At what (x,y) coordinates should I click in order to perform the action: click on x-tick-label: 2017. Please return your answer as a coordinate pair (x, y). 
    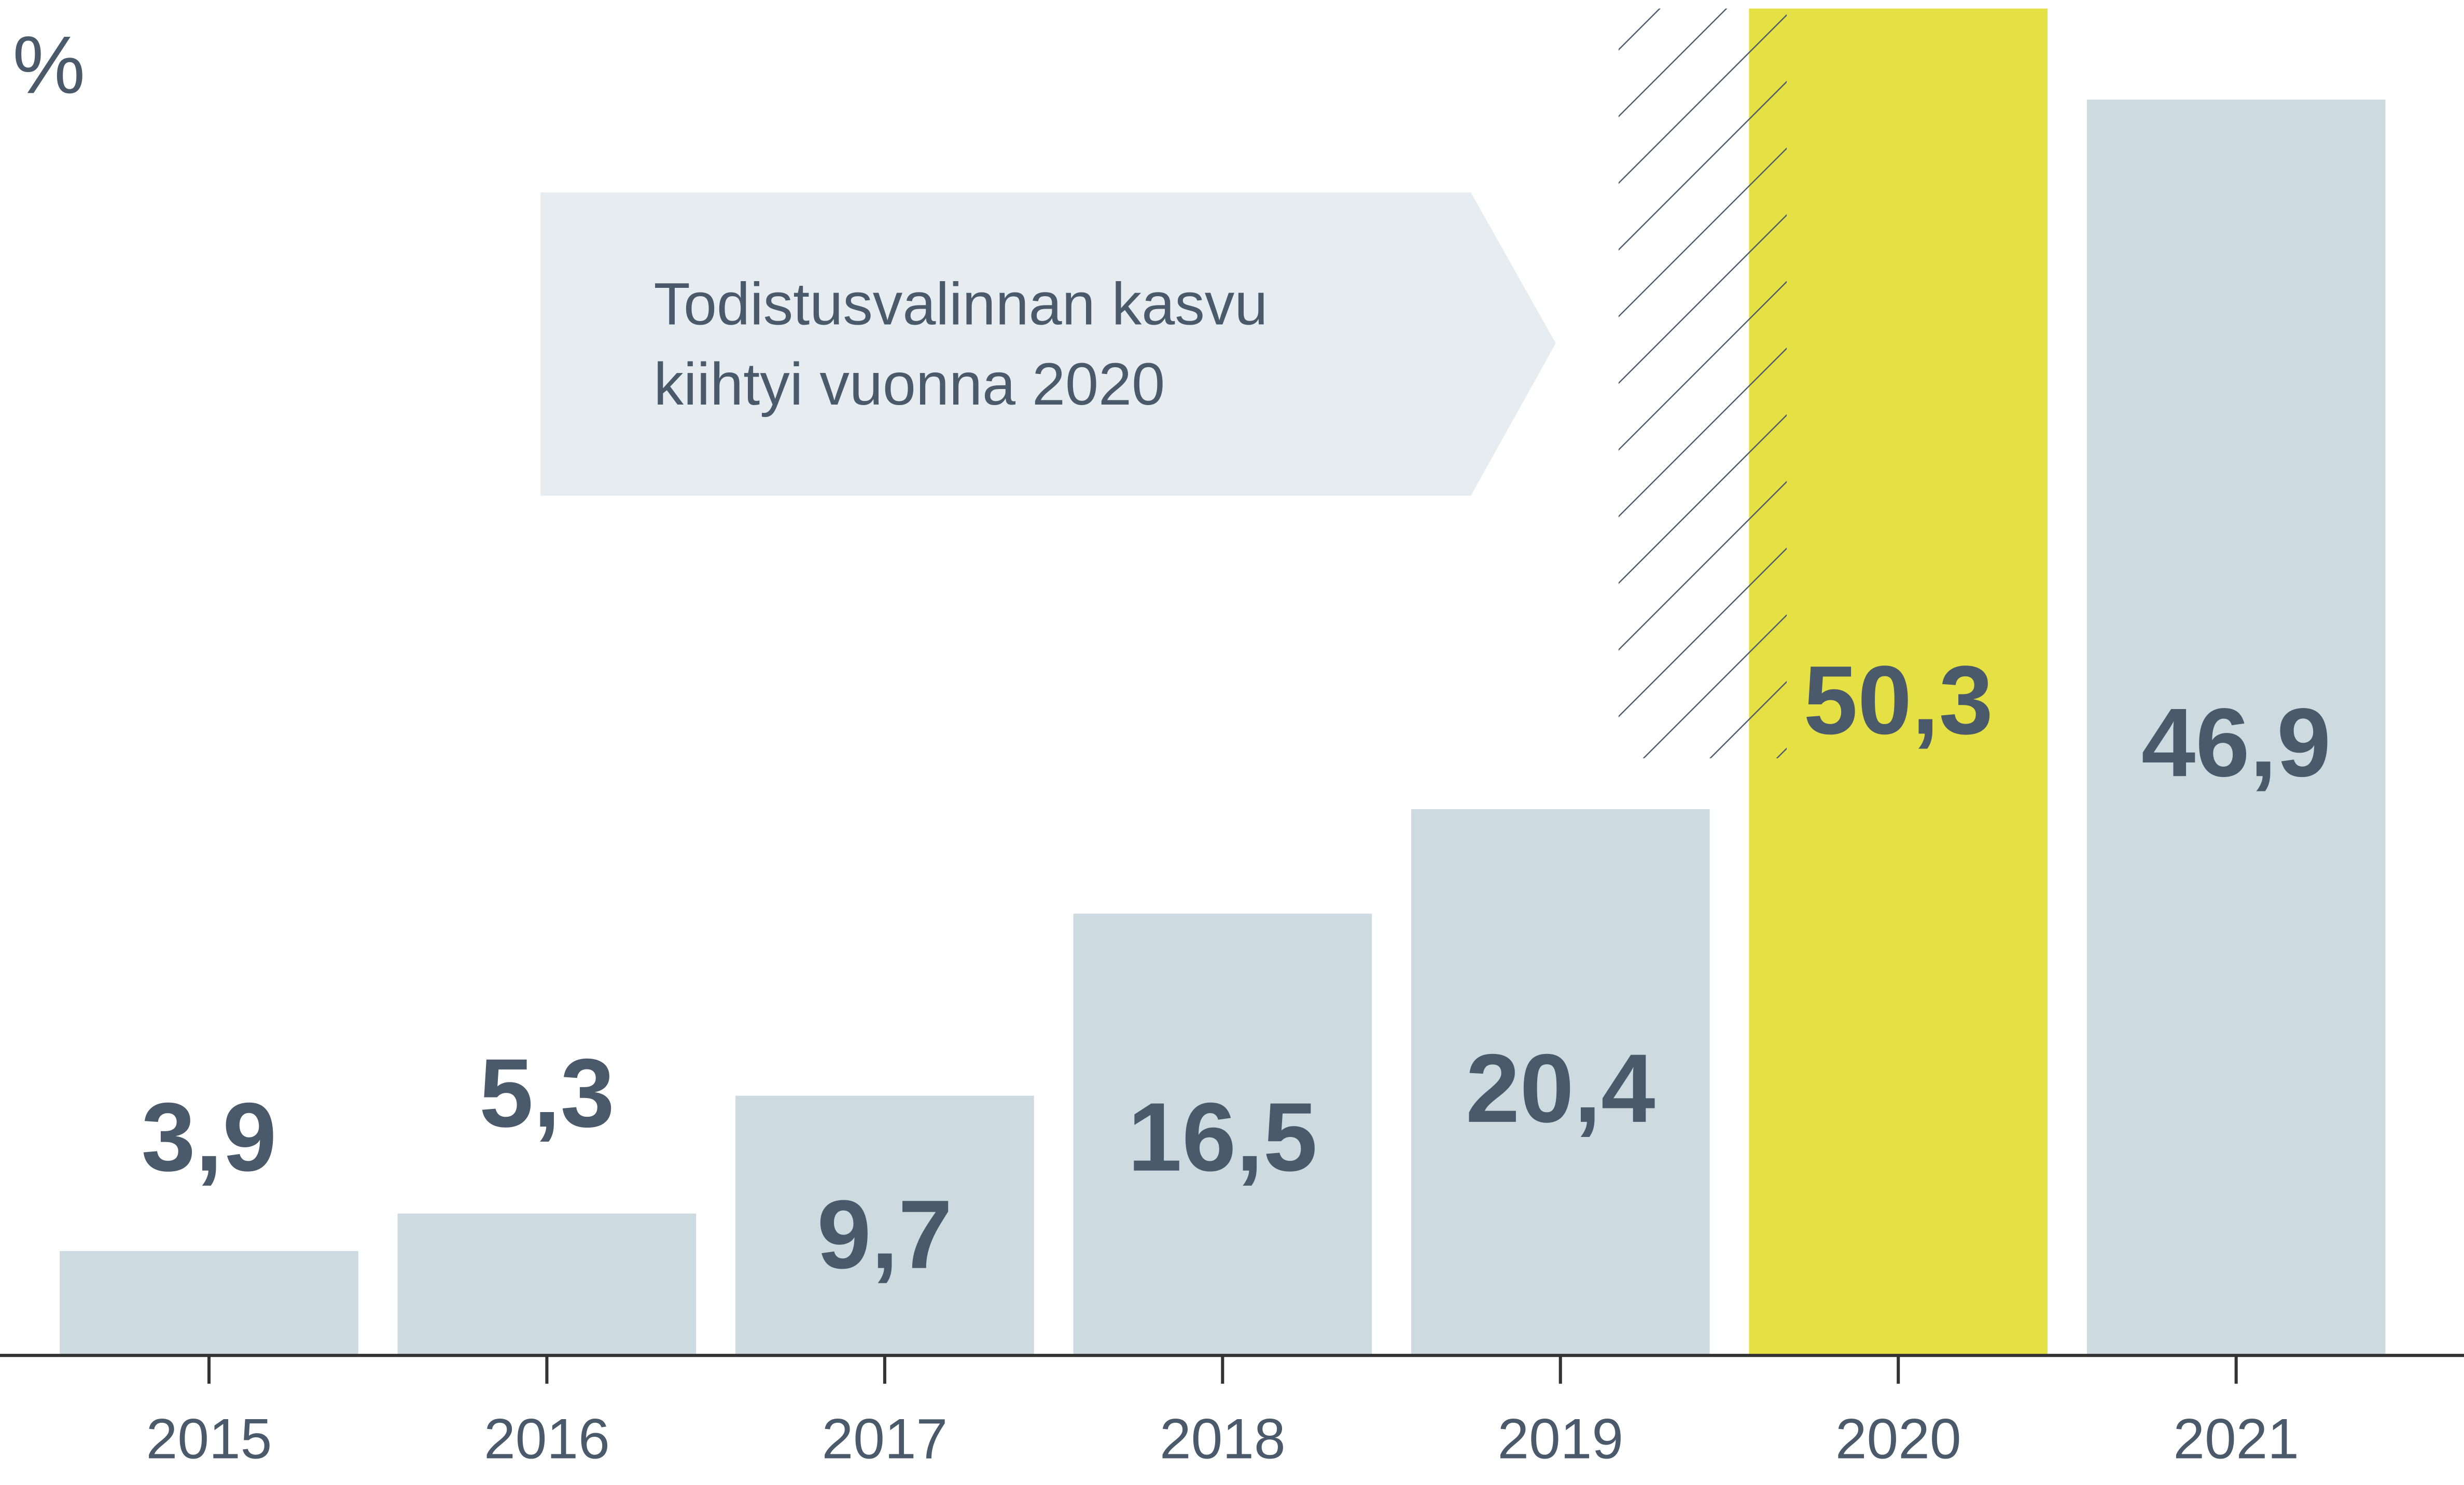
    Looking at the image, I should click on (885, 1439).